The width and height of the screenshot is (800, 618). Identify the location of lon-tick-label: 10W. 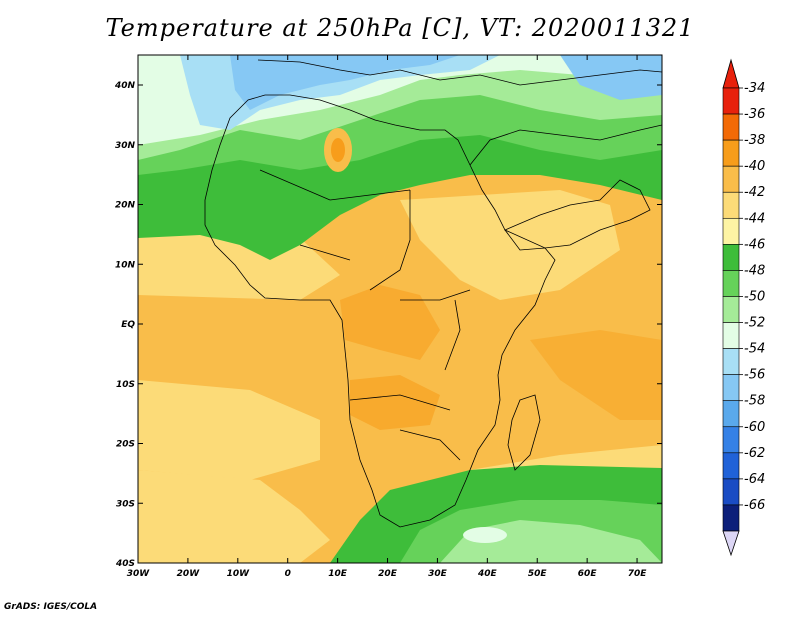
(239, 574).